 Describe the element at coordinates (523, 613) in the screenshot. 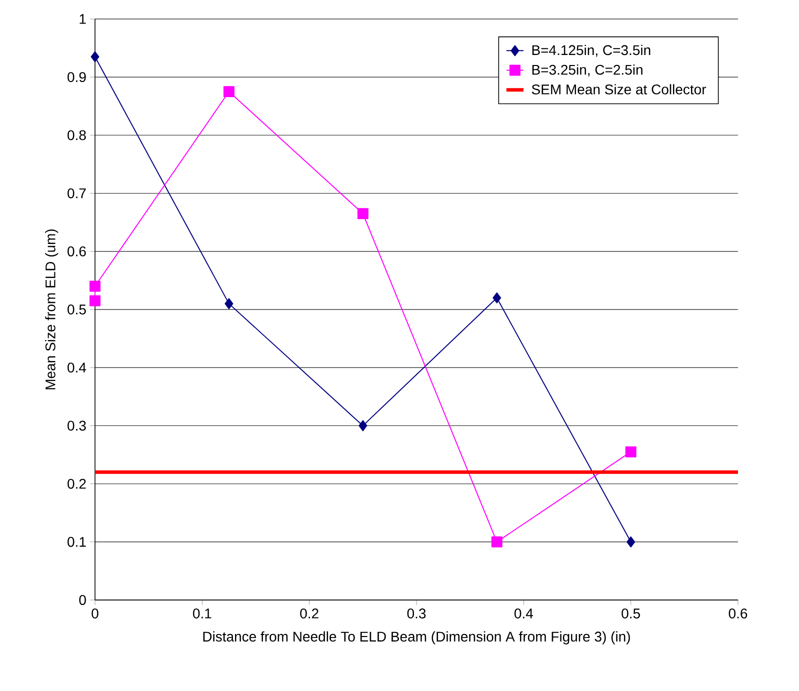

I see `x-tick-label: 0.4` at that location.